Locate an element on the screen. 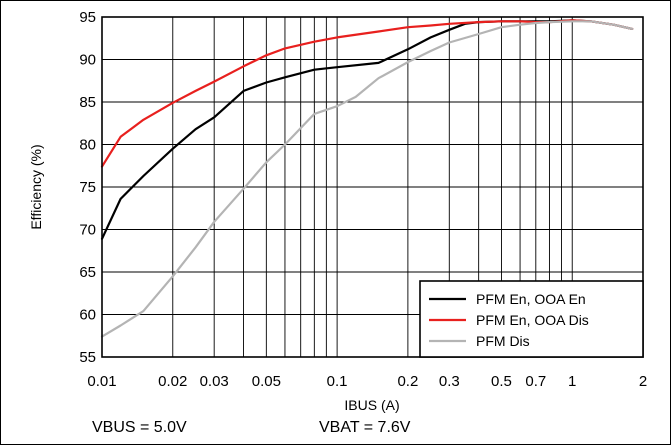  x-tick-label-2: 0.03 is located at coordinates (214, 381).